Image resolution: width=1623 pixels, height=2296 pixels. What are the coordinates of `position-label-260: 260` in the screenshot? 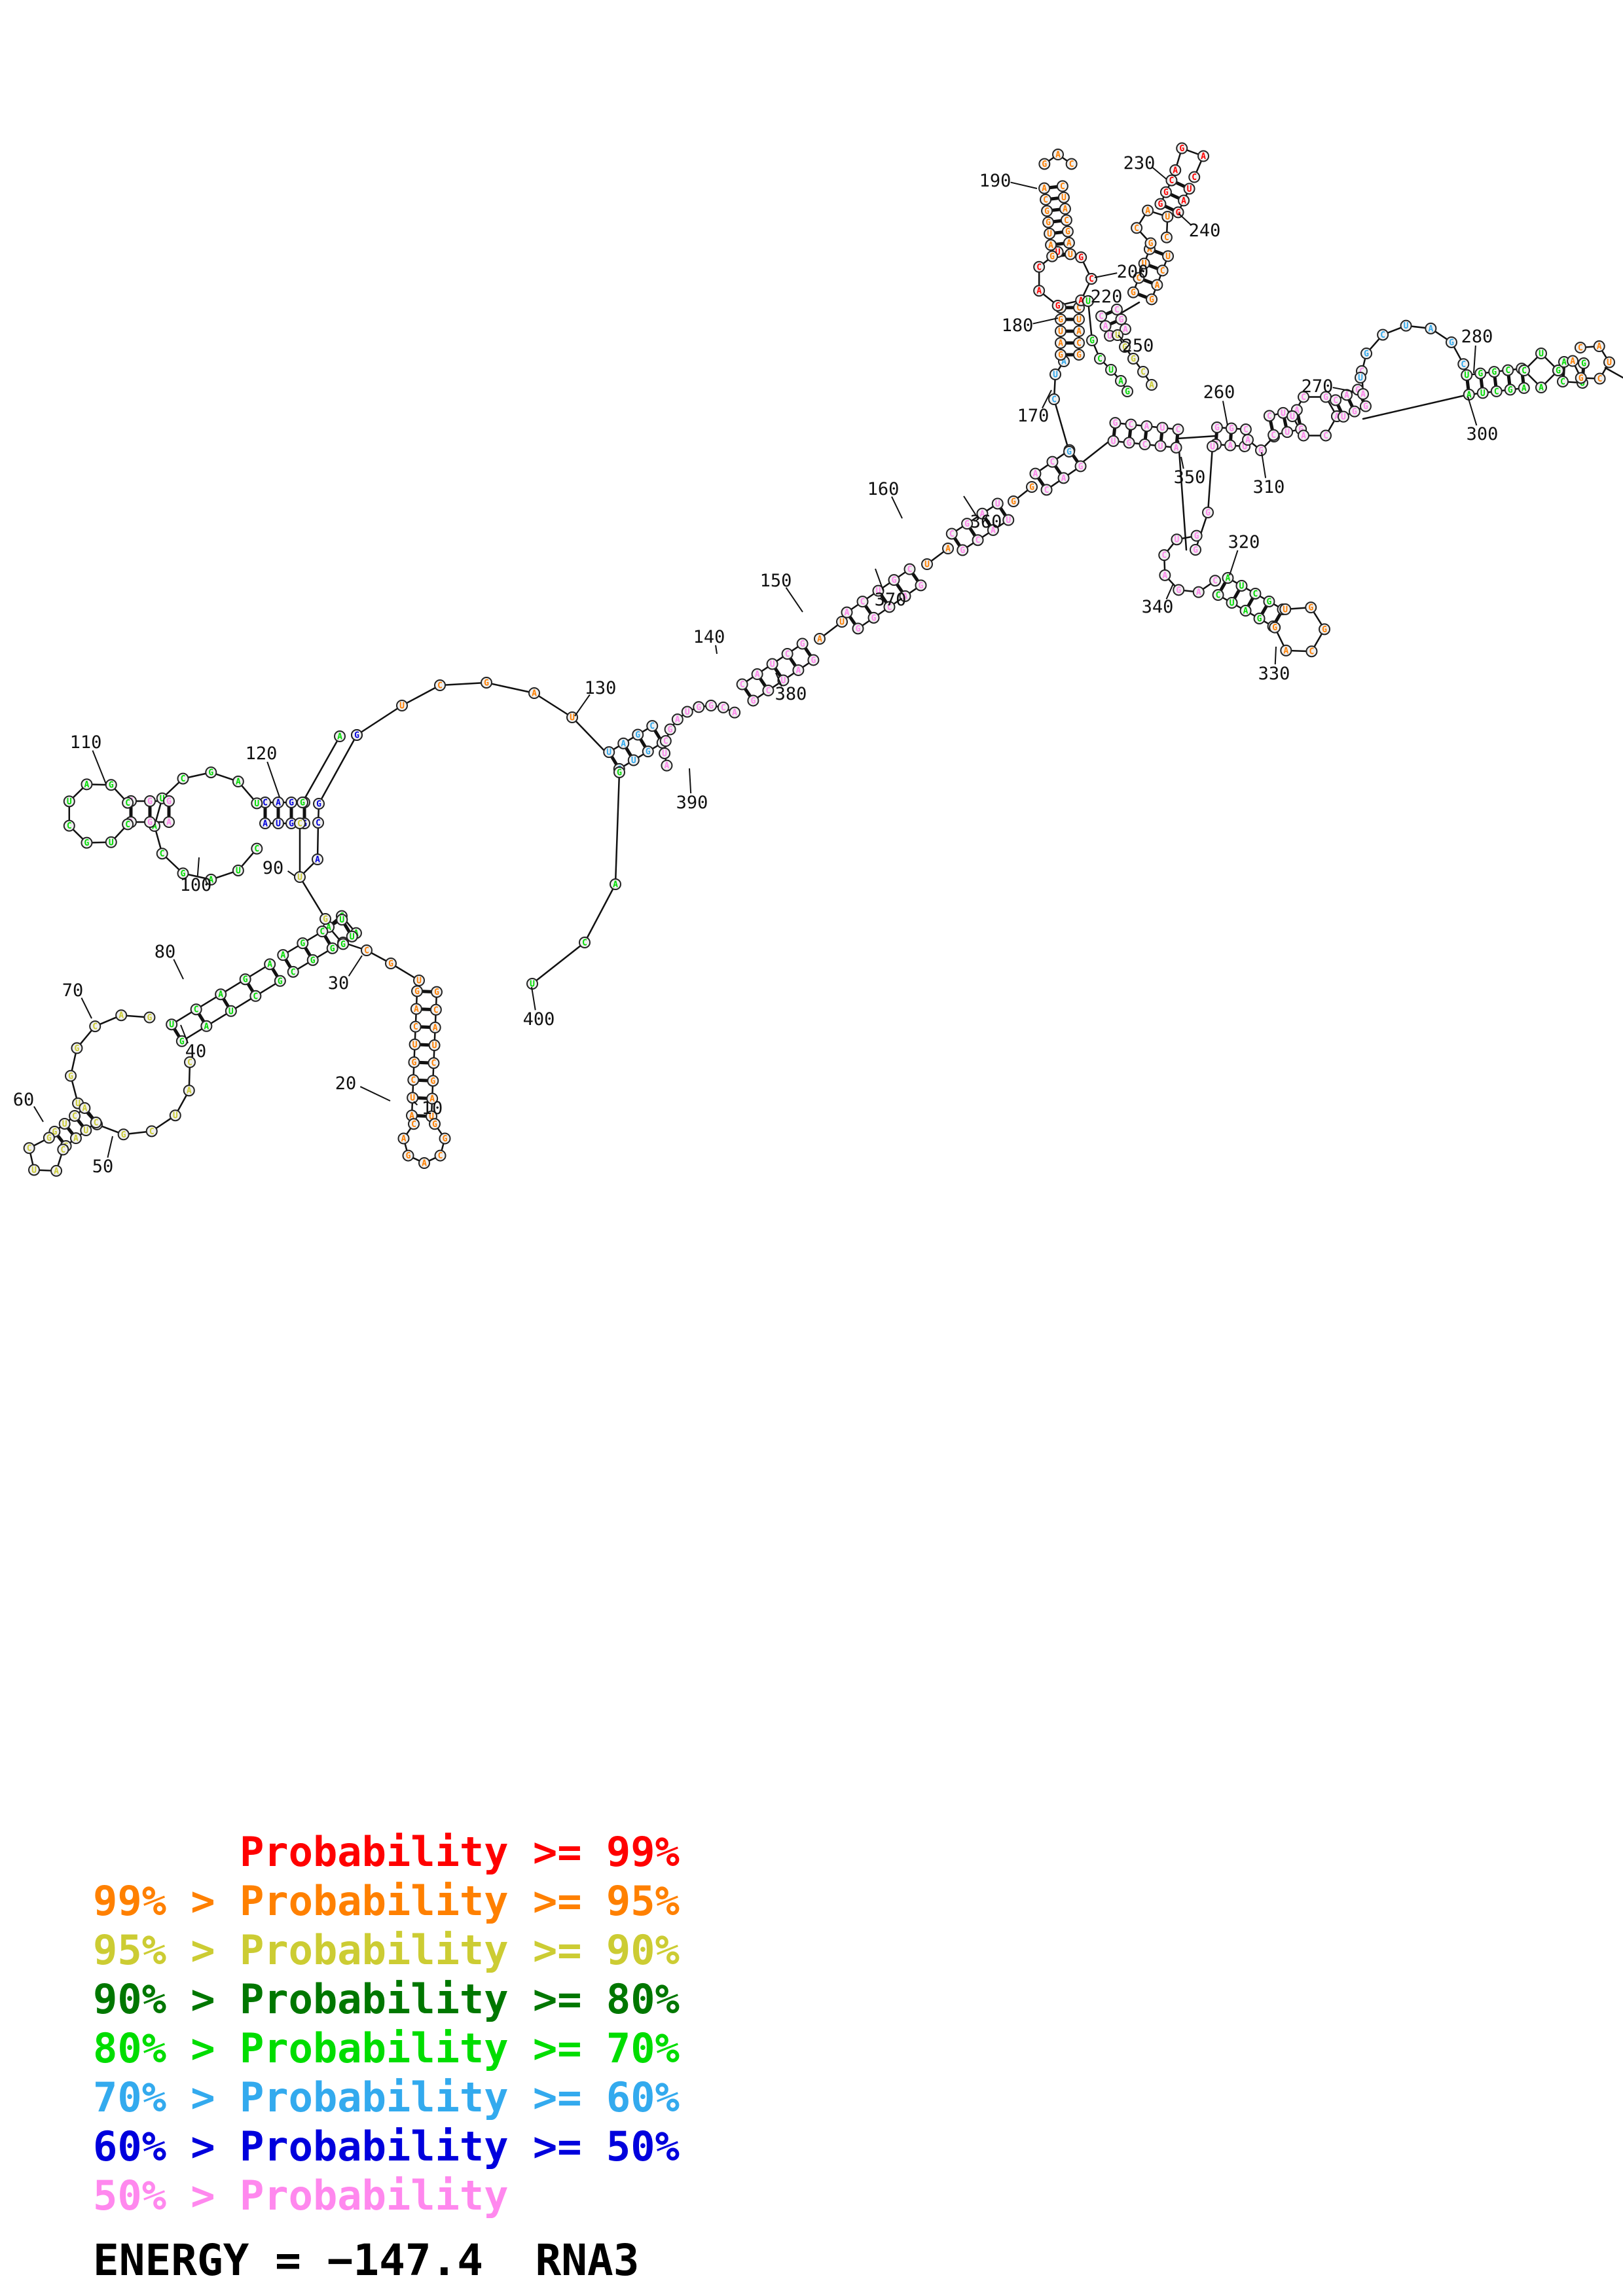 It's located at (1219, 392).